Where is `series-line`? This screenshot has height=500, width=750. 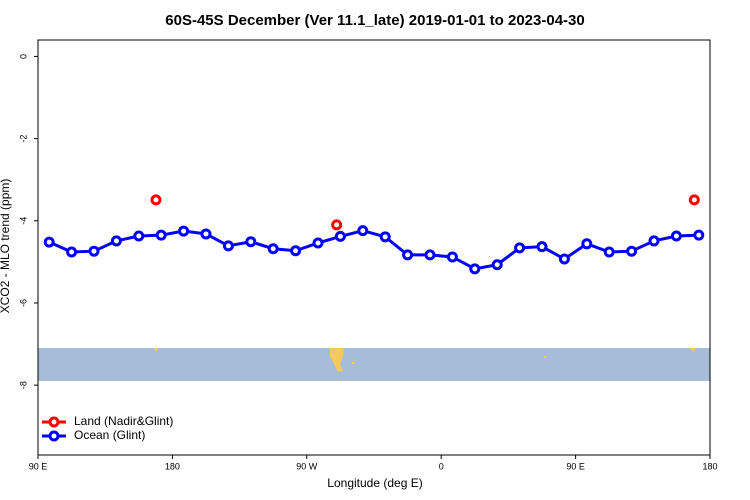
series-line is located at coordinates (373, 250).